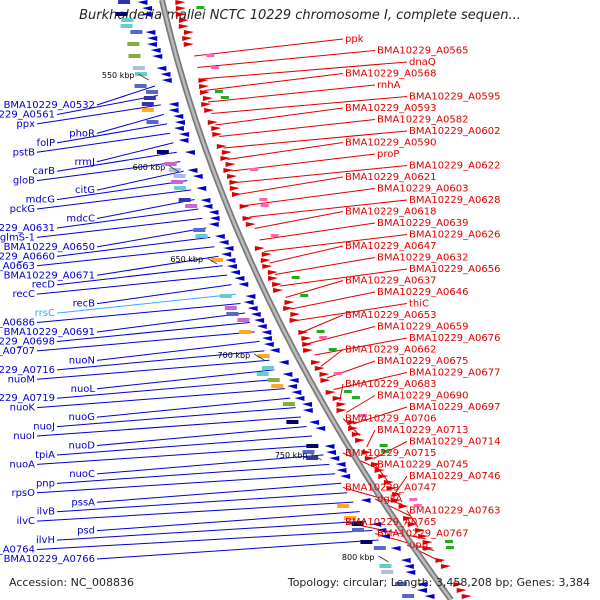  I want to click on gene-label: BMA10229_A0639, so click(422, 223).